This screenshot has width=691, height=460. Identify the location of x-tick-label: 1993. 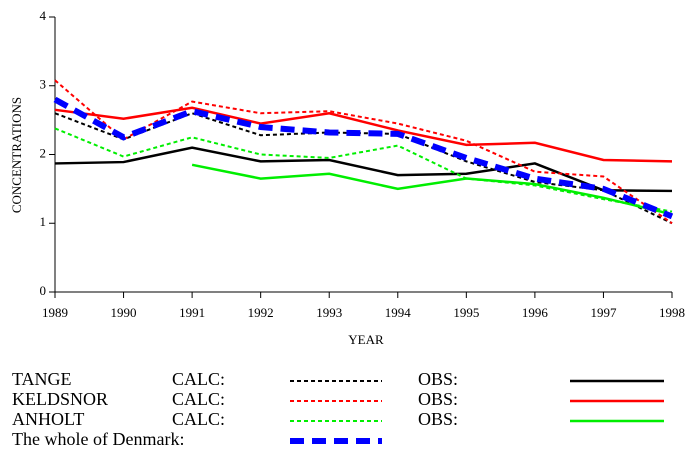
(329, 312).